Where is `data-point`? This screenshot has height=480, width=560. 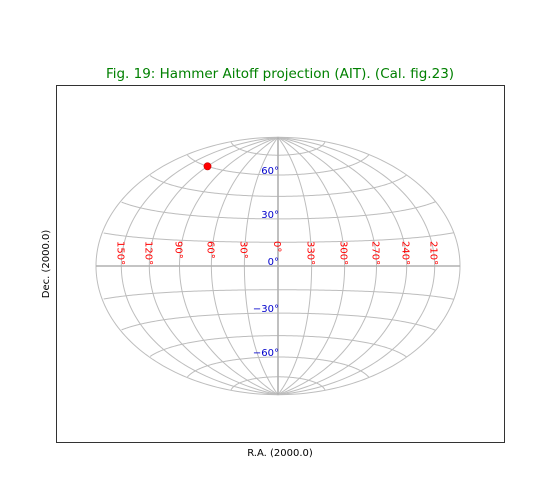 data-point is located at coordinates (207, 166).